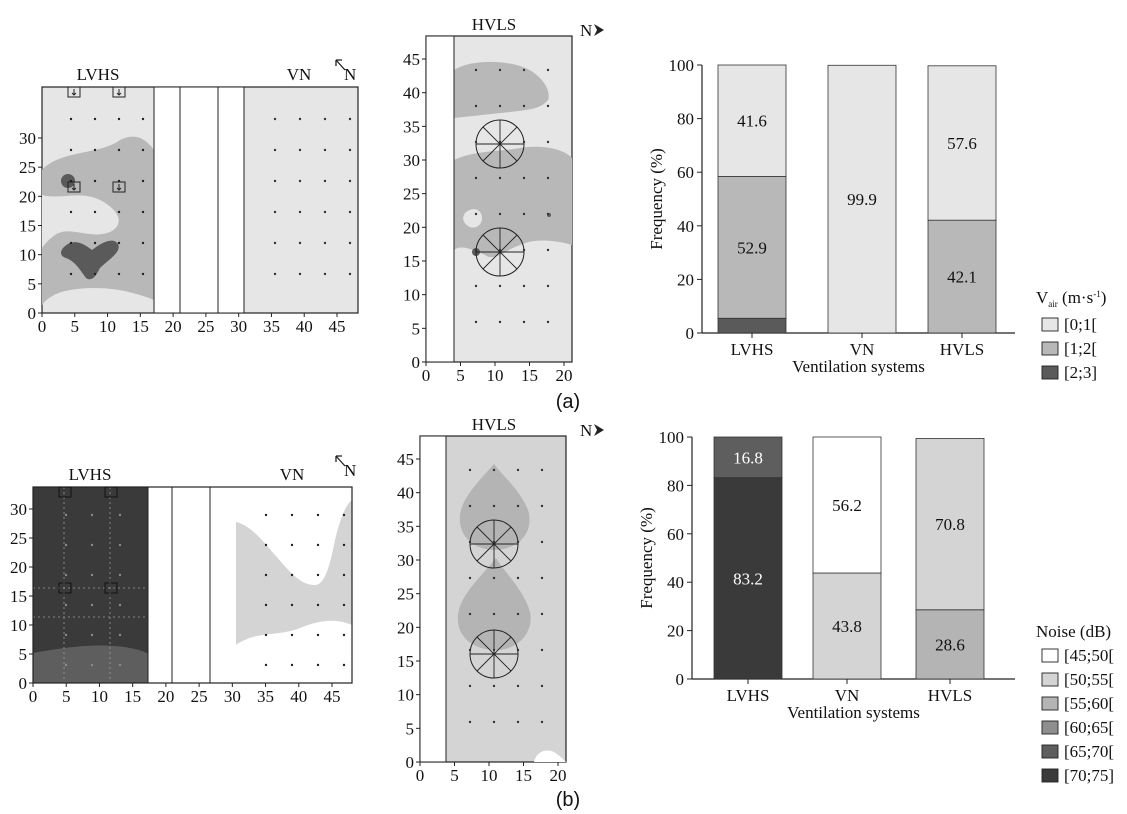 The image size is (1127, 814). Describe the element at coordinates (748, 695) in the screenshot. I see `x-tick-label: LVHS` at that location.